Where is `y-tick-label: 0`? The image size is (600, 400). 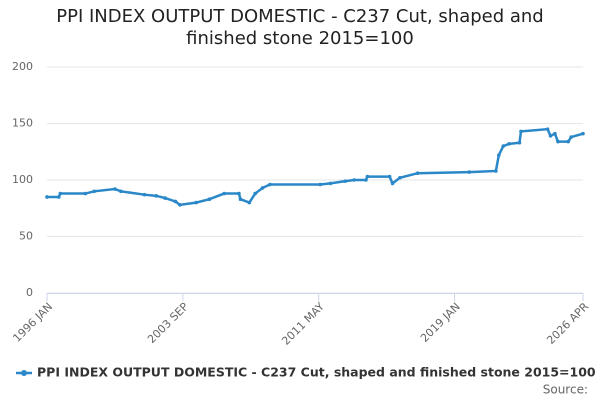
y-tick-label: 0 is located at coordinates (29, 292).